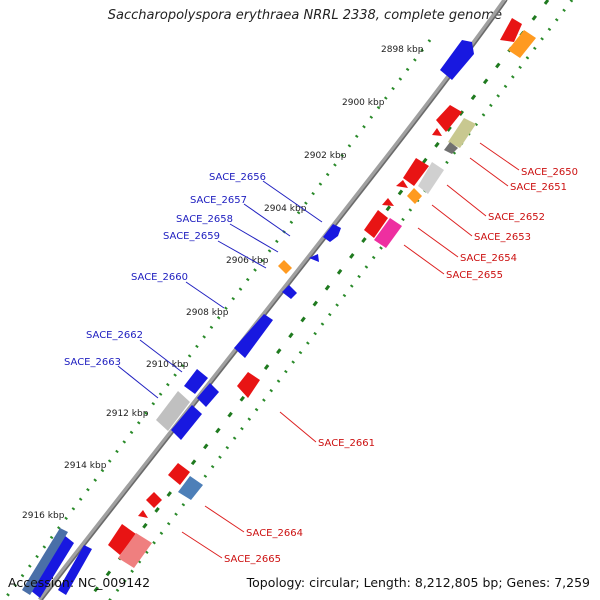 The image size is (600, 600). What do you see at coordinates (516, 217) in the screenshot?
I see `gene-label: SACE_2652` at bounding box center [516, 217].